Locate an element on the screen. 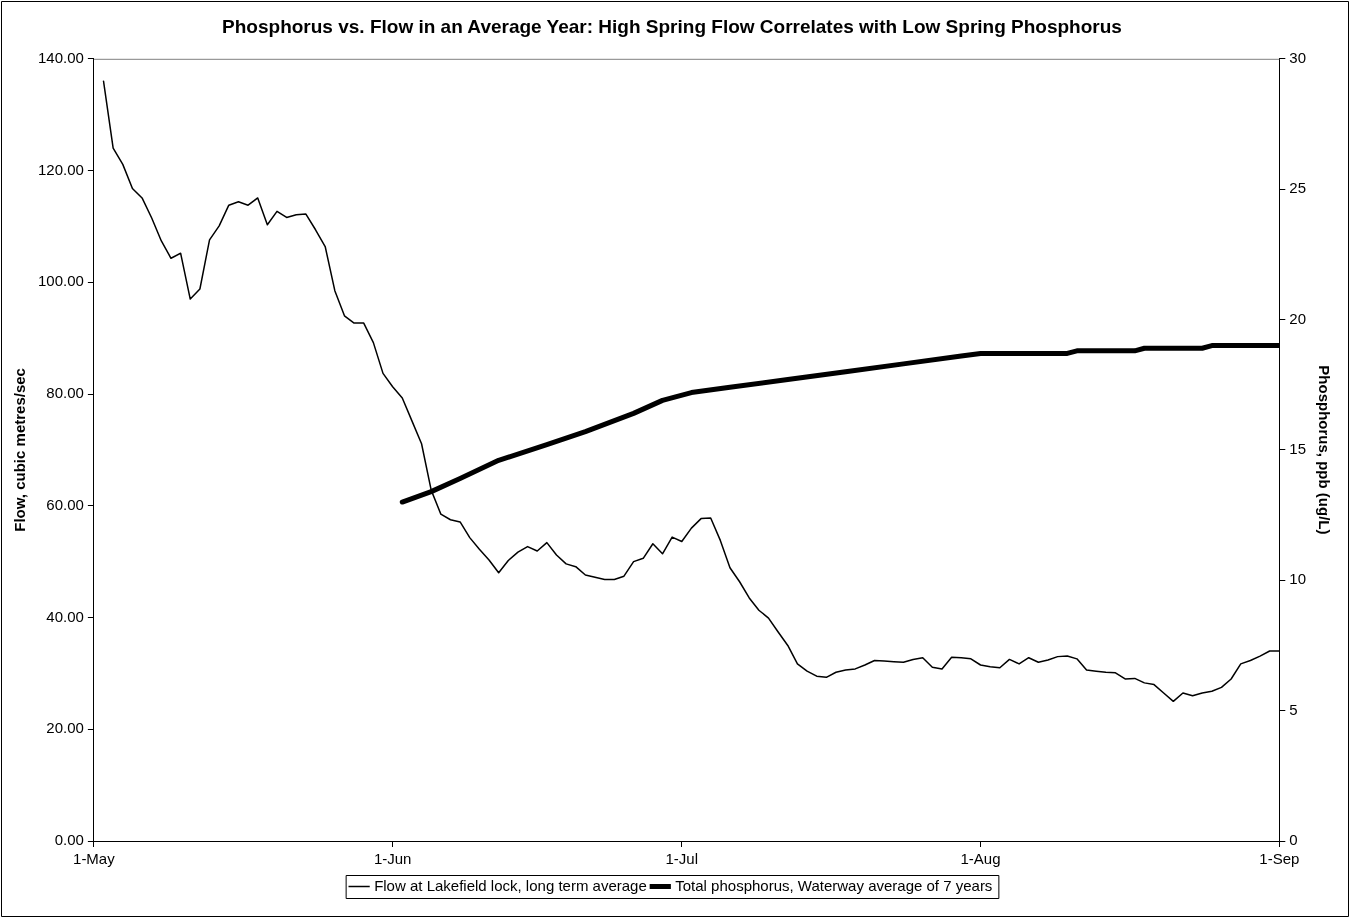 This screenshot has width=1350, height=918. y-tick-label: 60.00 is located at coordinates (65, 504).